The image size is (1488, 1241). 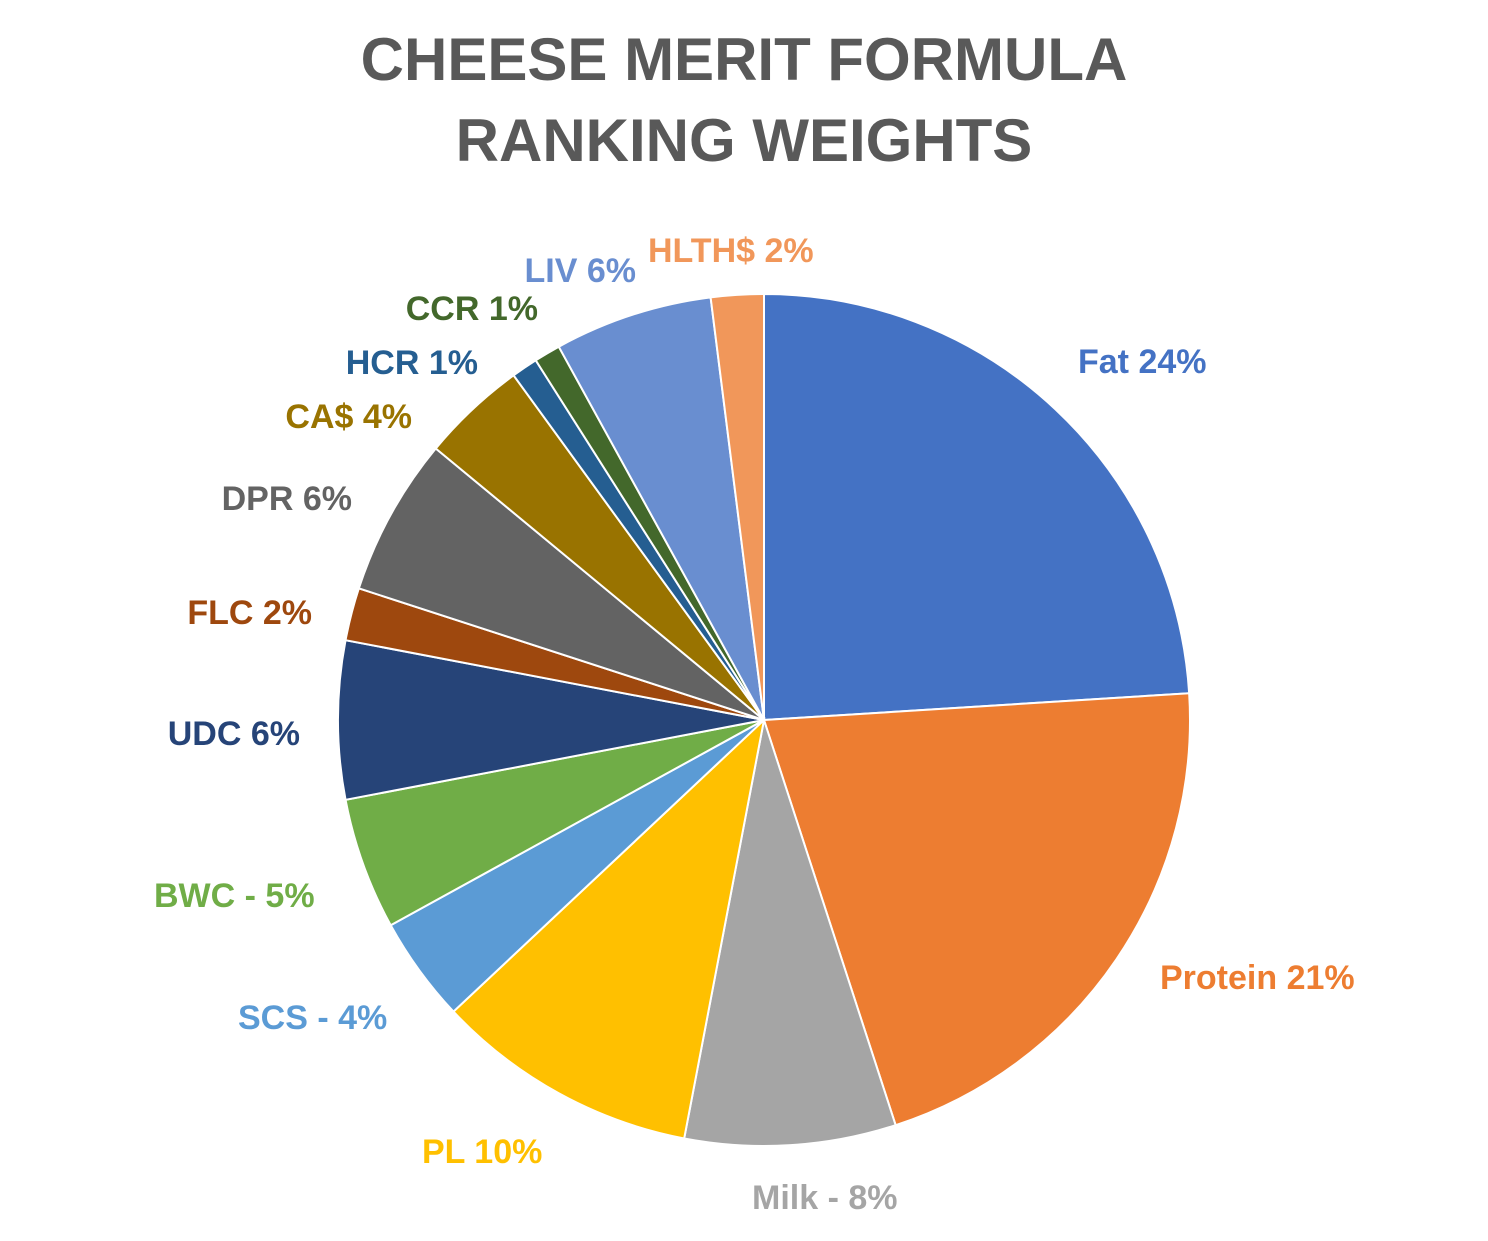 I want to click on chart-title-line-2: RANKING WEIGHTS, so click(x=744, y=140).